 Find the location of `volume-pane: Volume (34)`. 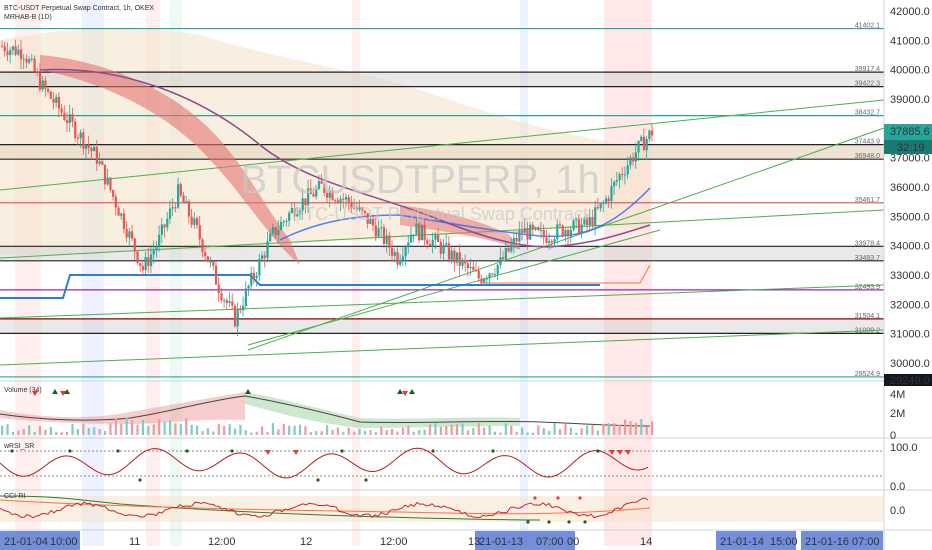

volume-pane: Volume (34) is located at coordinates (327, 411).